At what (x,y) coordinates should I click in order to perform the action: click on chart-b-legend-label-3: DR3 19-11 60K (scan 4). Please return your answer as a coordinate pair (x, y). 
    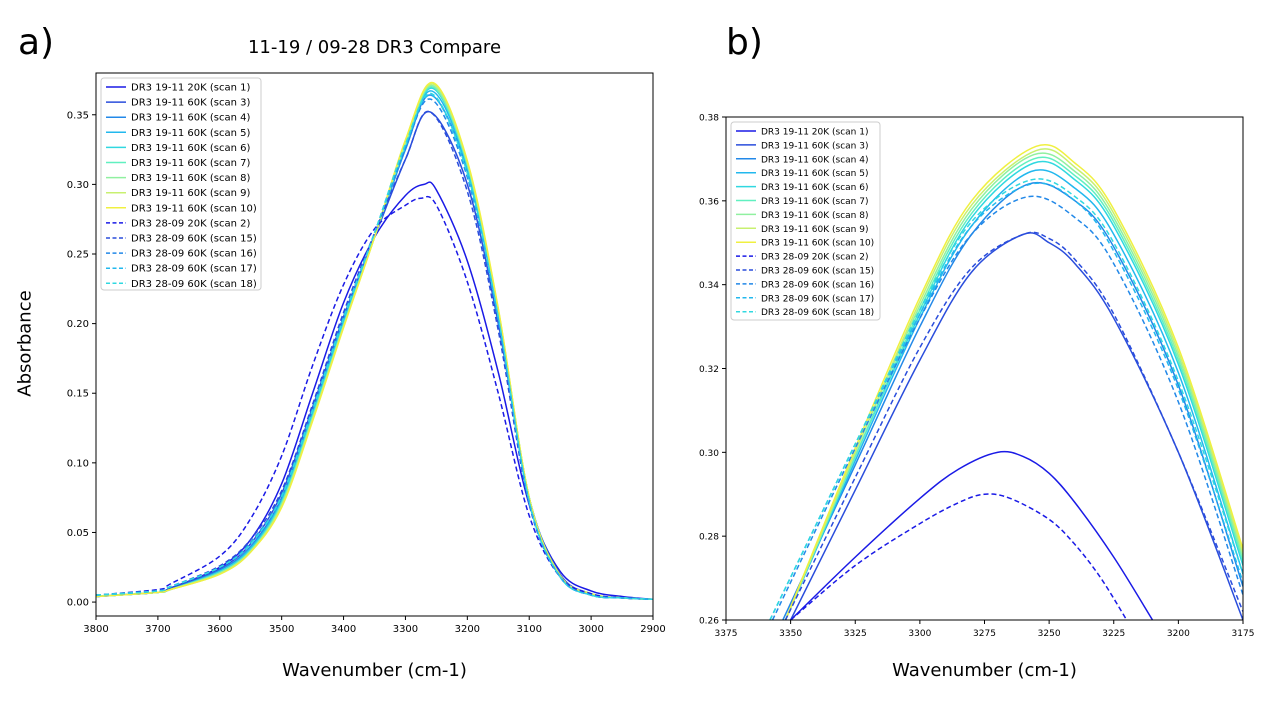
    Looking at the image, I should click on (814, 160).